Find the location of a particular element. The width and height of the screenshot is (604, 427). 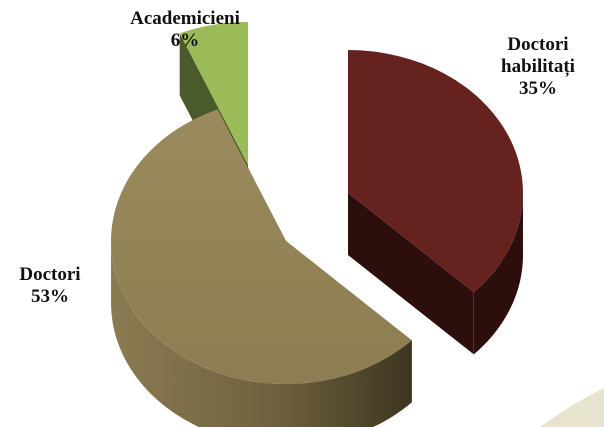

pie-slice-top is located at coordinates (213, 93).